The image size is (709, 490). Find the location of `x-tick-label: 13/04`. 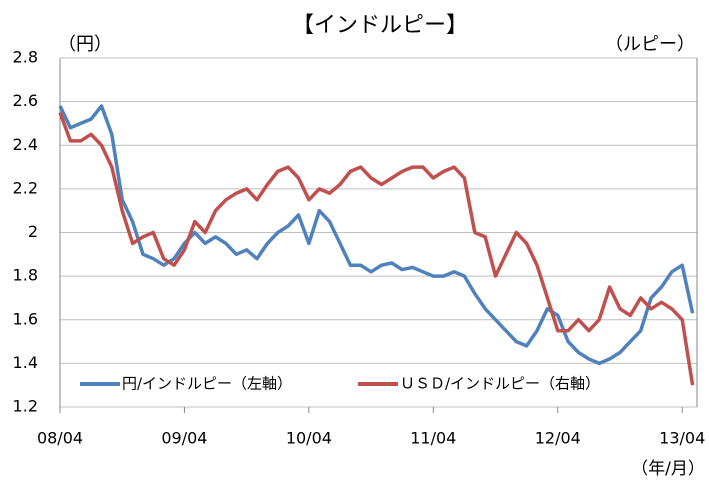

x-tick-label: 13/04 is located at coordinates (682, 438).